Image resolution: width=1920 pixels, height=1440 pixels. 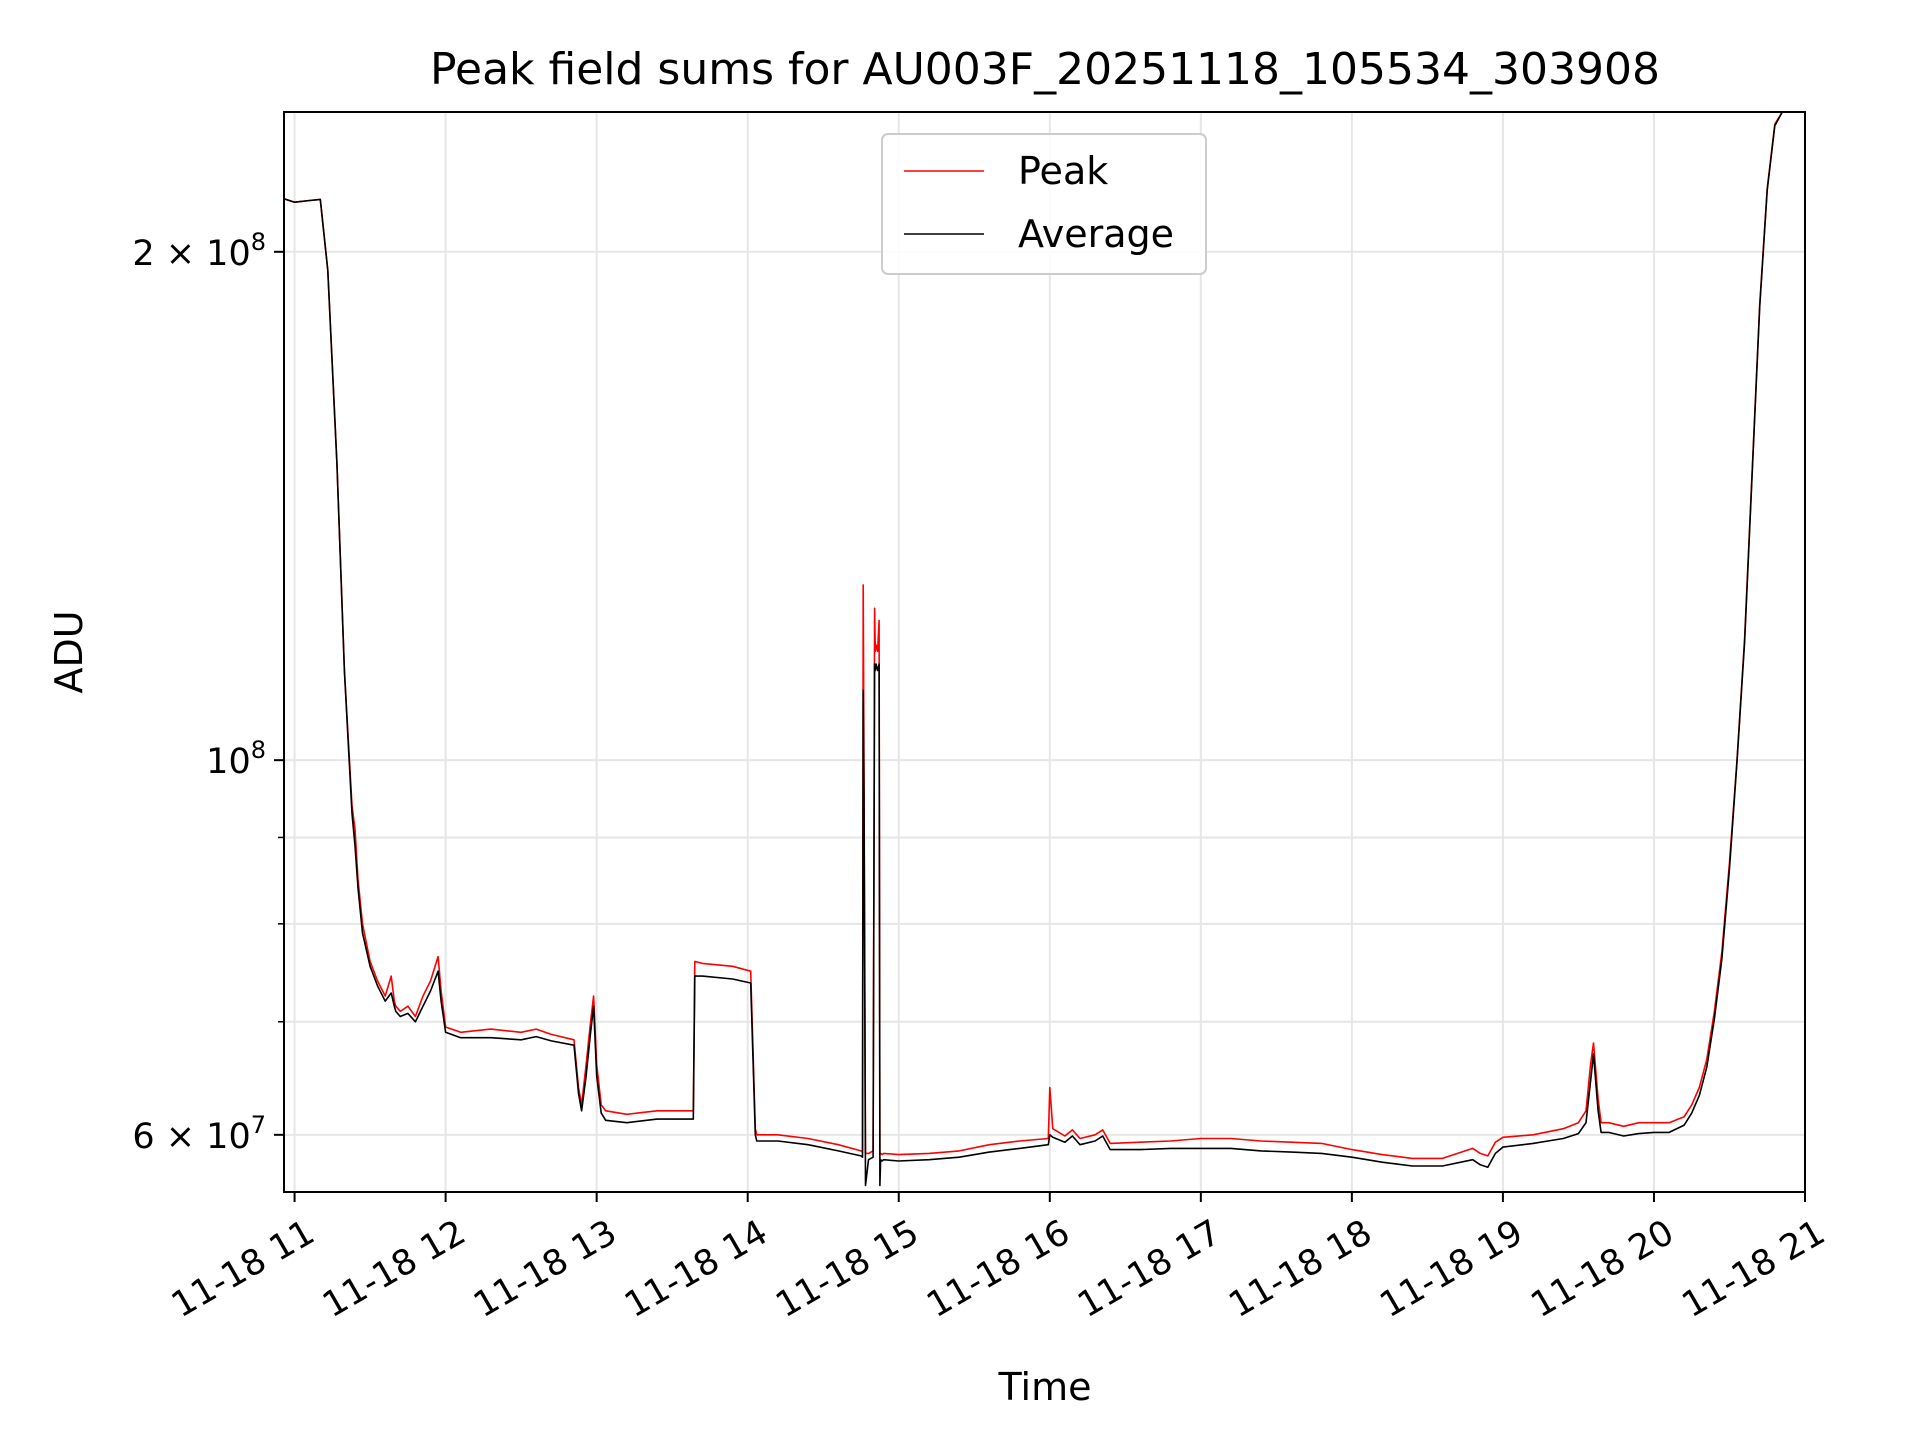 What do you see at coordinates (258, 1125) in the screenshot?
I see `y-tick-label-exponent: 7` at bounding box center [258, 1125].